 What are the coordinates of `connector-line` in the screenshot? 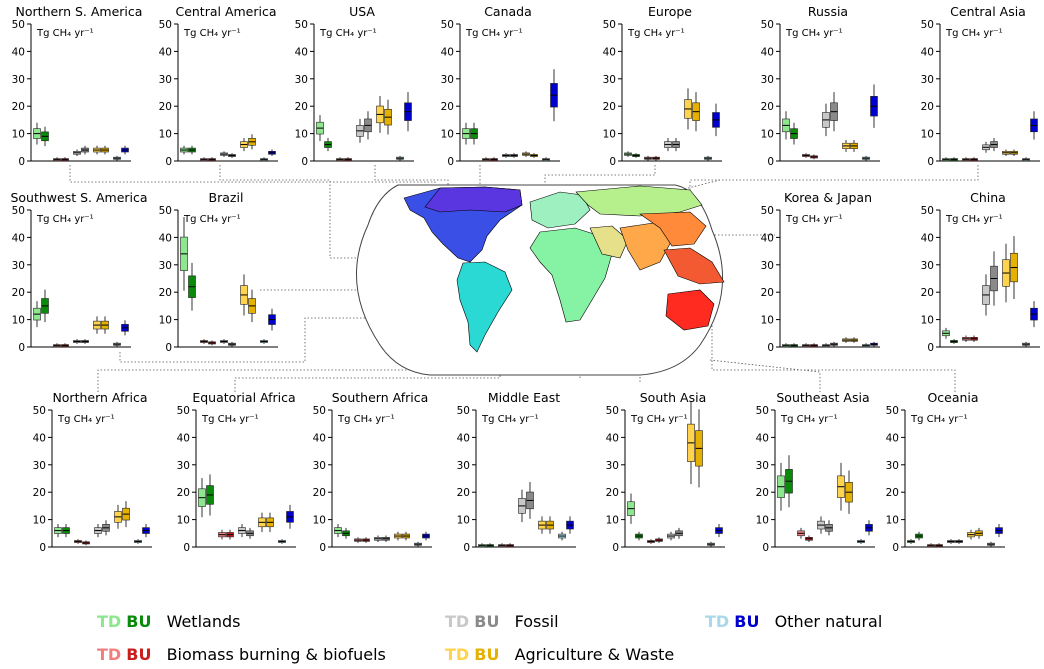 It's located at (834, 177).